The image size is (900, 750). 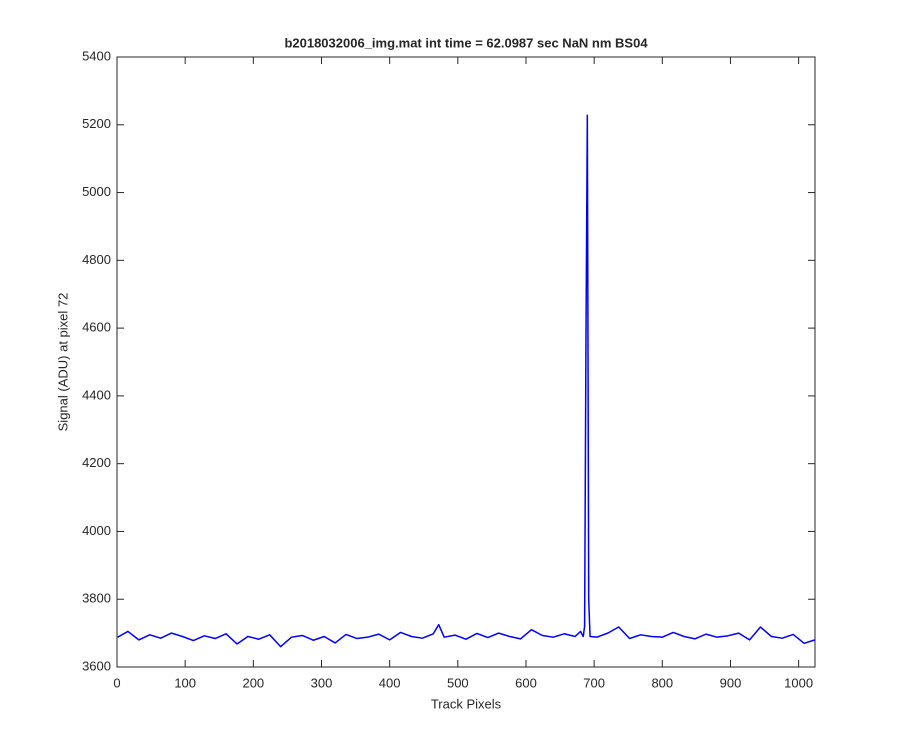 I want to click on y-tick-label: 5000, so click(x=96, y=191).